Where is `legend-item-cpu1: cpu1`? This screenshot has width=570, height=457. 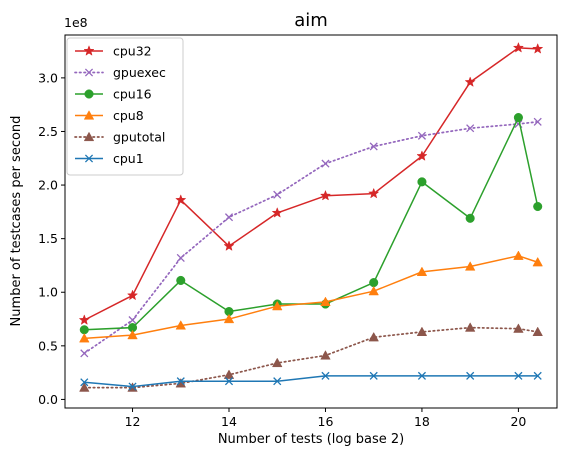 legend-item-cpu1: cpu1 is located at coordinates (109, 158).